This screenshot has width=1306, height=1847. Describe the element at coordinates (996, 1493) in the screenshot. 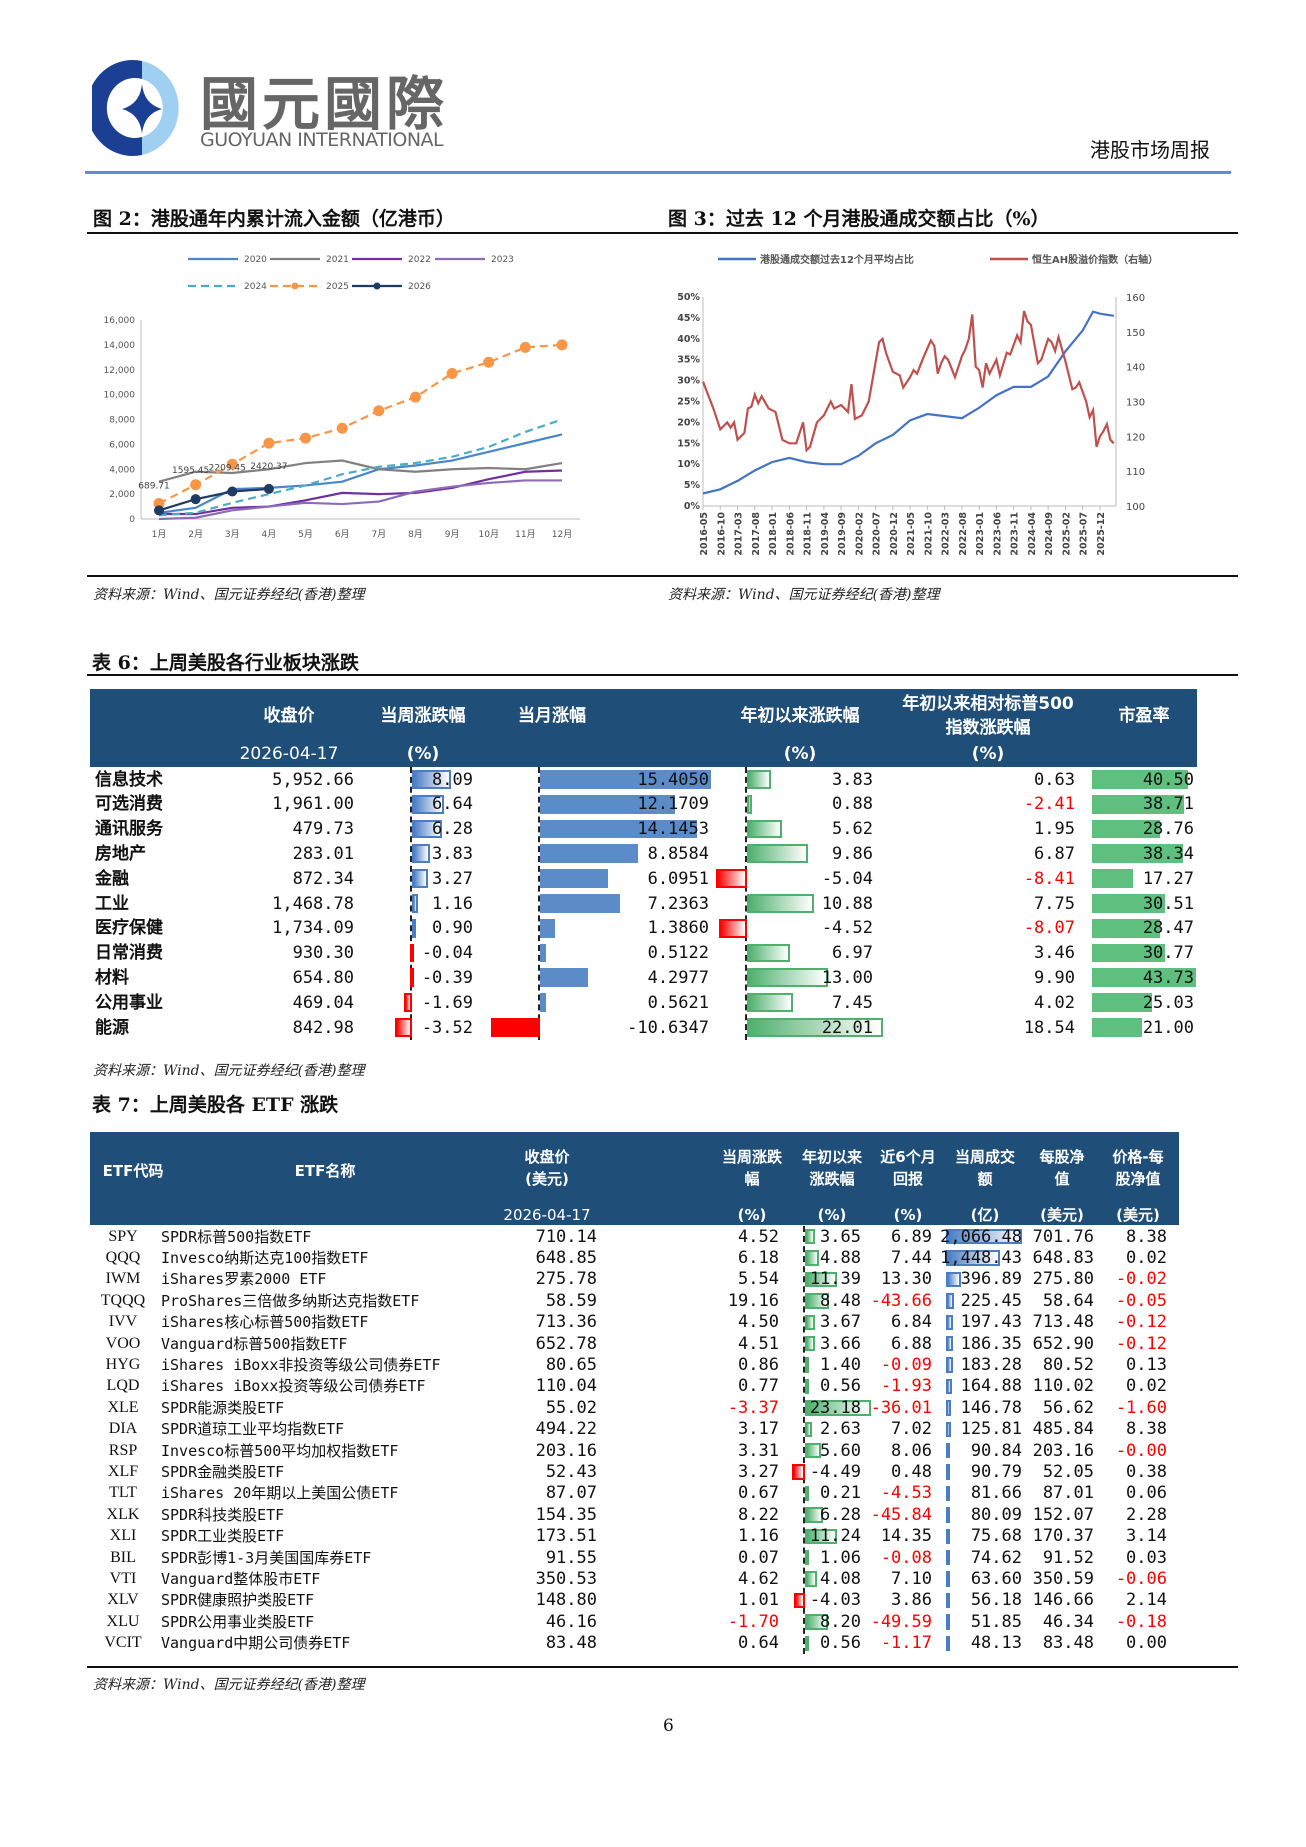

I see `vol-value: 81.66` at that location.